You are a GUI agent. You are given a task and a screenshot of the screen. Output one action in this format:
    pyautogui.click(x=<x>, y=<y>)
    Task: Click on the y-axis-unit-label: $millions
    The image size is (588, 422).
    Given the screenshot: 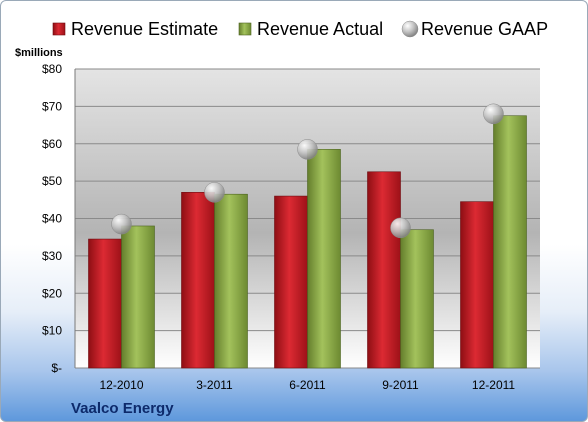 What is the action you would take?
    pyautogui.click(x=39, y=53)
    